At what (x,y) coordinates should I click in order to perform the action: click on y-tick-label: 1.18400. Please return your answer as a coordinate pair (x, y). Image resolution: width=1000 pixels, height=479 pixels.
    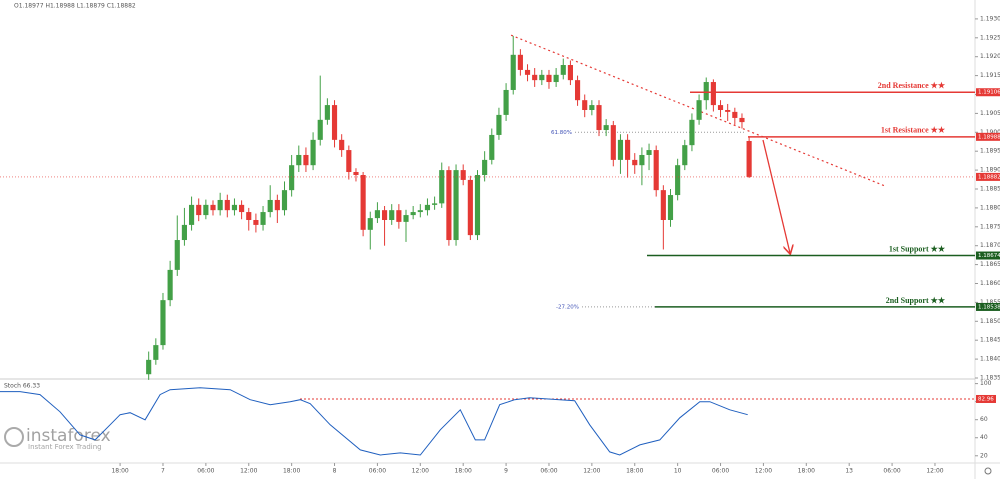
    Looking at the image, I should click on (990, 359).